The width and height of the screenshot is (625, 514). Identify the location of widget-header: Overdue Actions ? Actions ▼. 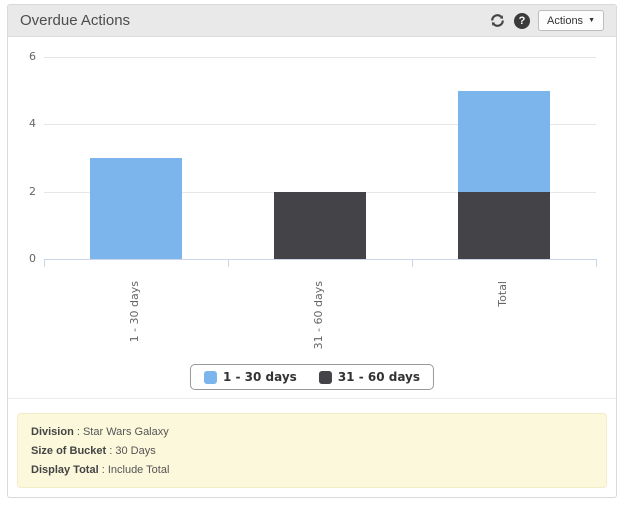
(312, 21).